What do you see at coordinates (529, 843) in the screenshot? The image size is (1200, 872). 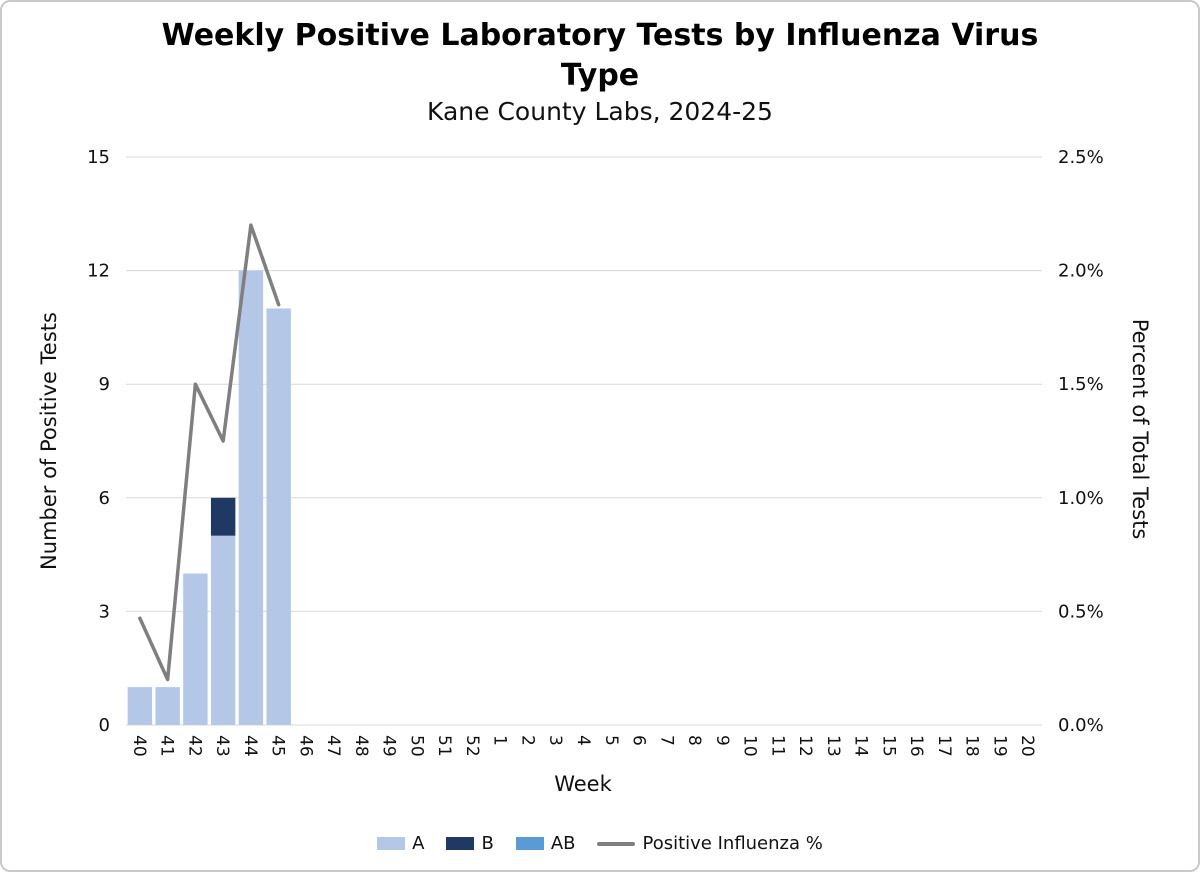 I see `legend-swatch-ab` at bounding box center [529, 843].